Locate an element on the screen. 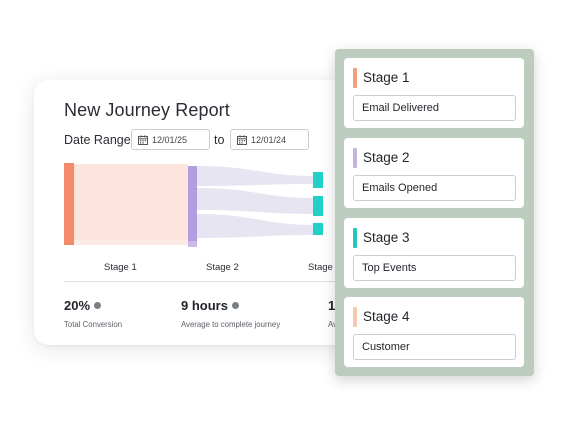 This screenshot has height=425, width=567. node-stage3-b is located at coordinates (318, 206).